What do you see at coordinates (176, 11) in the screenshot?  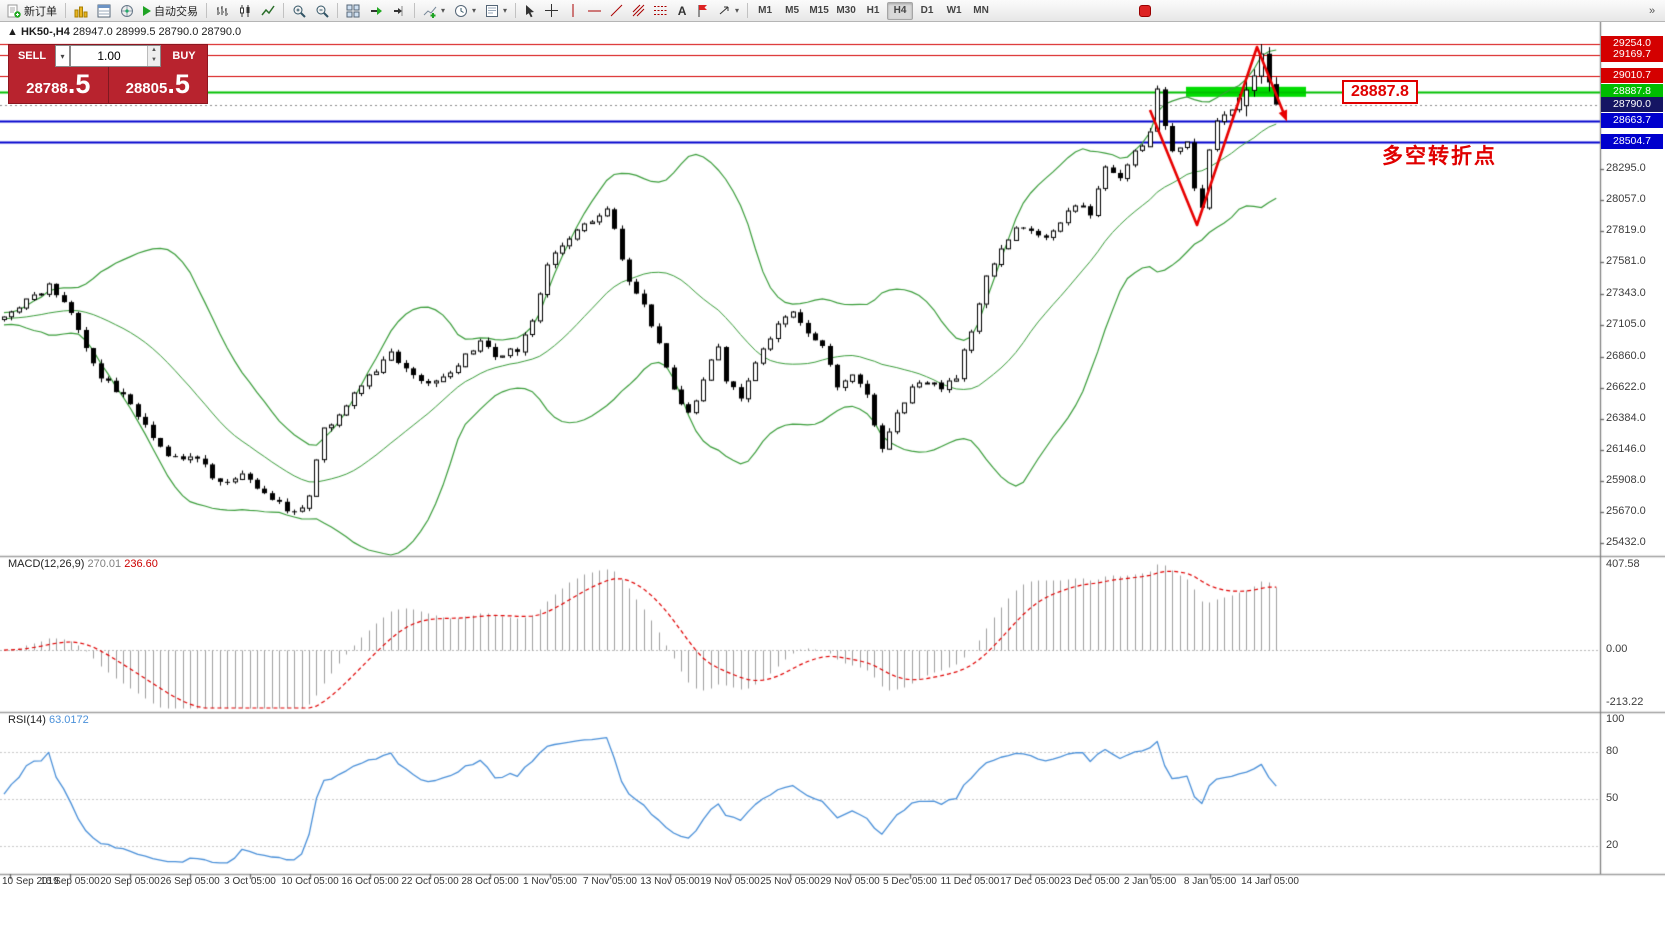 I see `autotrading-label: 自动交易` at bounding box center [176, 11].